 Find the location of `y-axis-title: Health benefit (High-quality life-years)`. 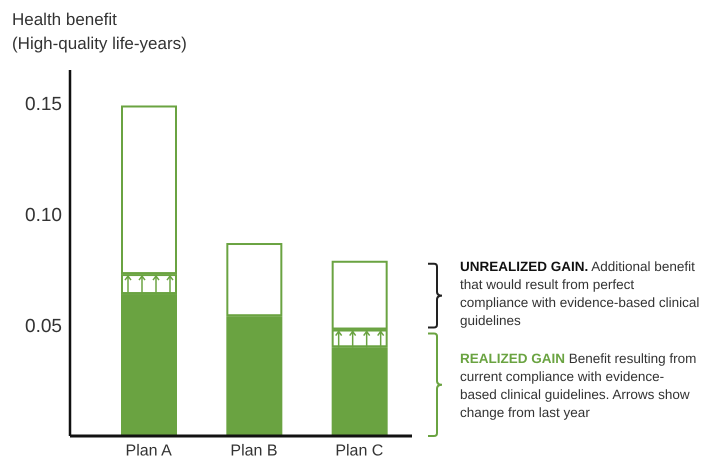

y-axis-title: Health benefit (High-quality life-years) is located at coordinates (99, 32).